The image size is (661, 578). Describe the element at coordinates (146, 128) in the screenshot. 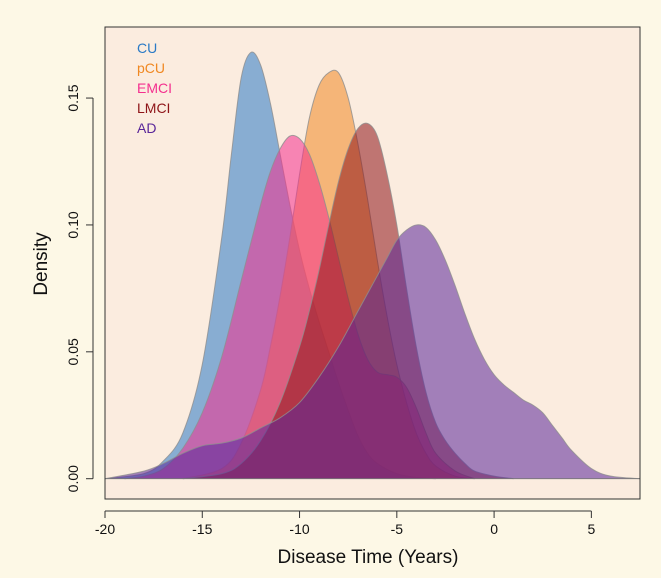

I see `legend-entry-ad: AD` at that location.